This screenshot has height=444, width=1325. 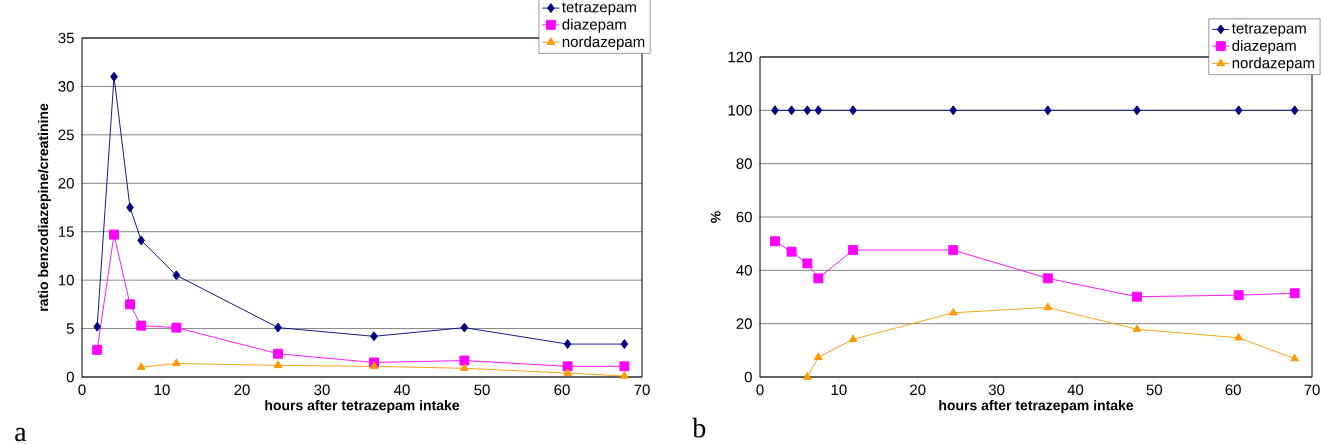 What do you see at coordinates (744, 270) in the screenshot?
I see `y-tick-label: 40` at bounding box center [744, 270].